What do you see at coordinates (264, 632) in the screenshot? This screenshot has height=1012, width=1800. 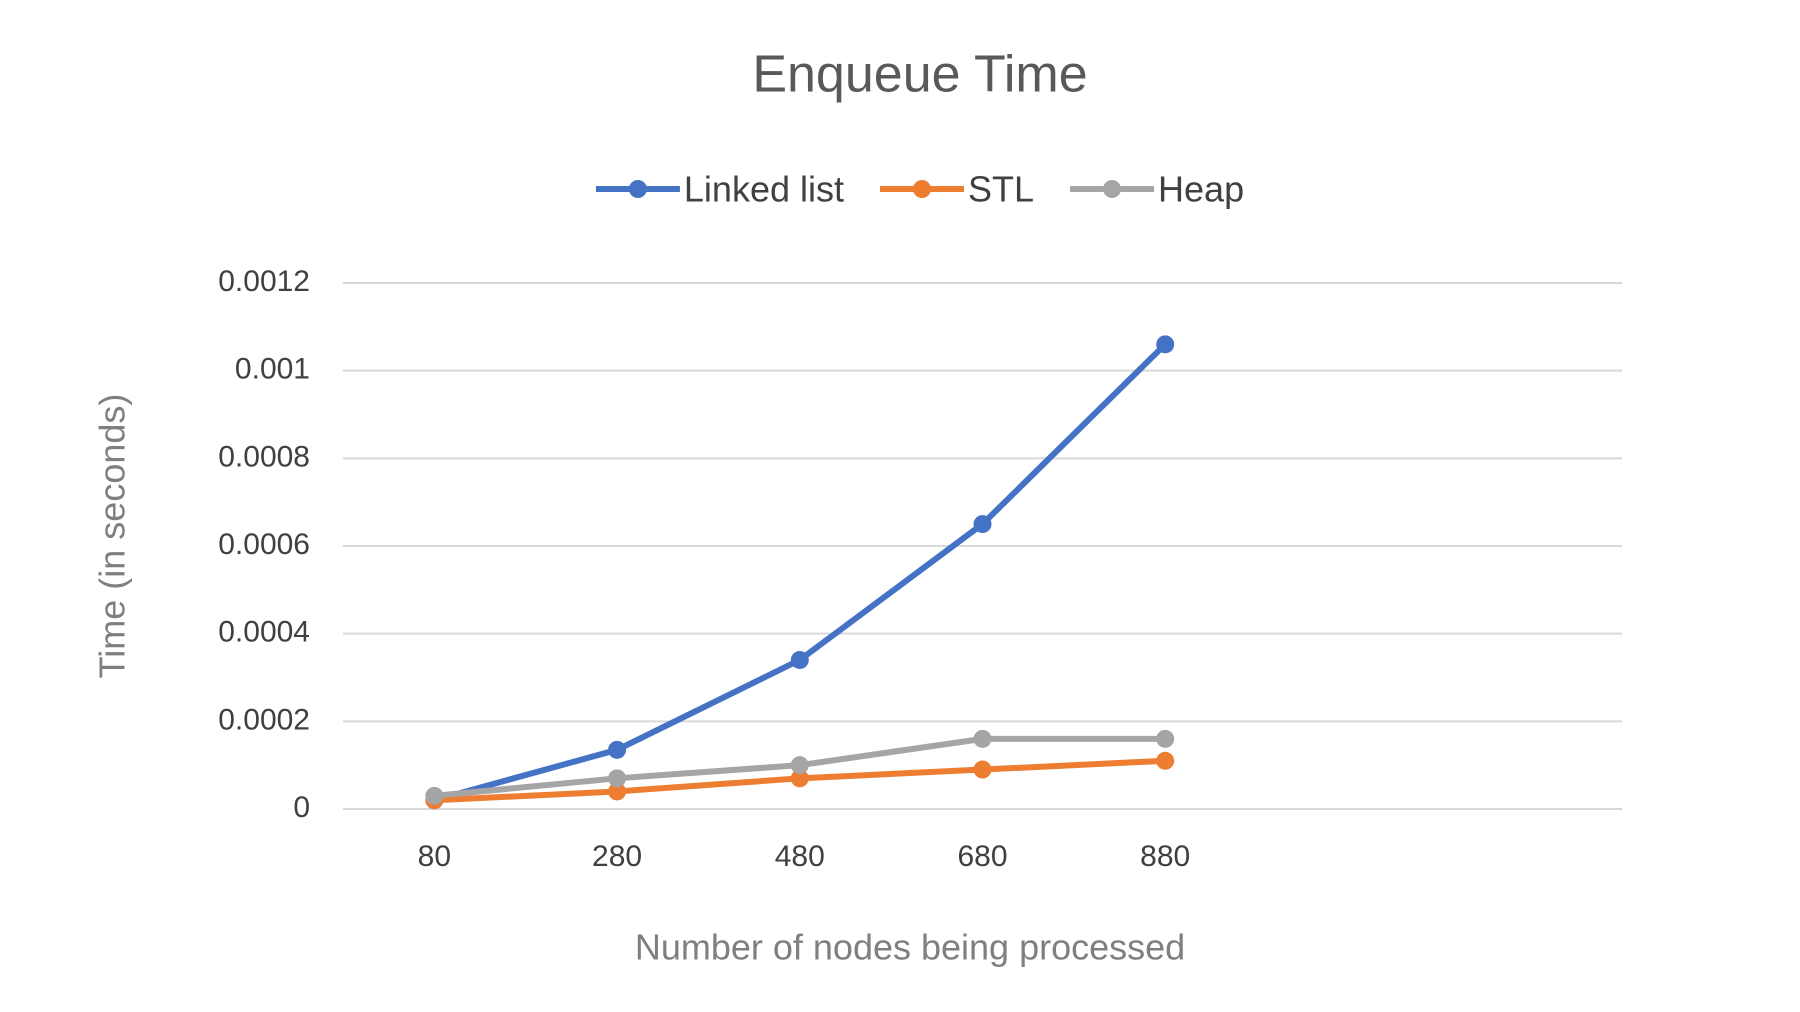 I see `y-tick-label: 0.0004` at bounding box center [264, 632].